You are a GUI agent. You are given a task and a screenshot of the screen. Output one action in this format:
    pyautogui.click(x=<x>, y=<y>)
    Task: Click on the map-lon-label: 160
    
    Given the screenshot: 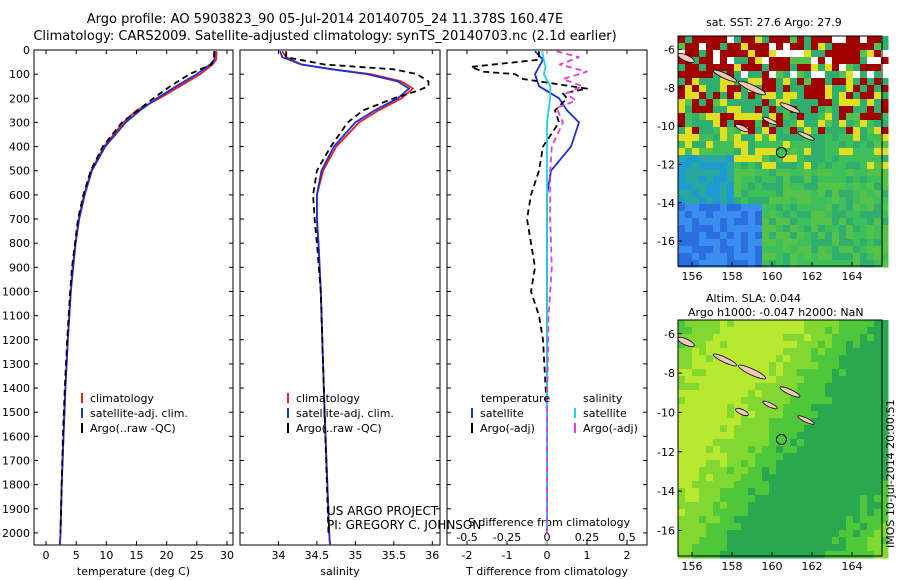 What is the action you would take?
    pyautogui.click(x=772, y=566)
    